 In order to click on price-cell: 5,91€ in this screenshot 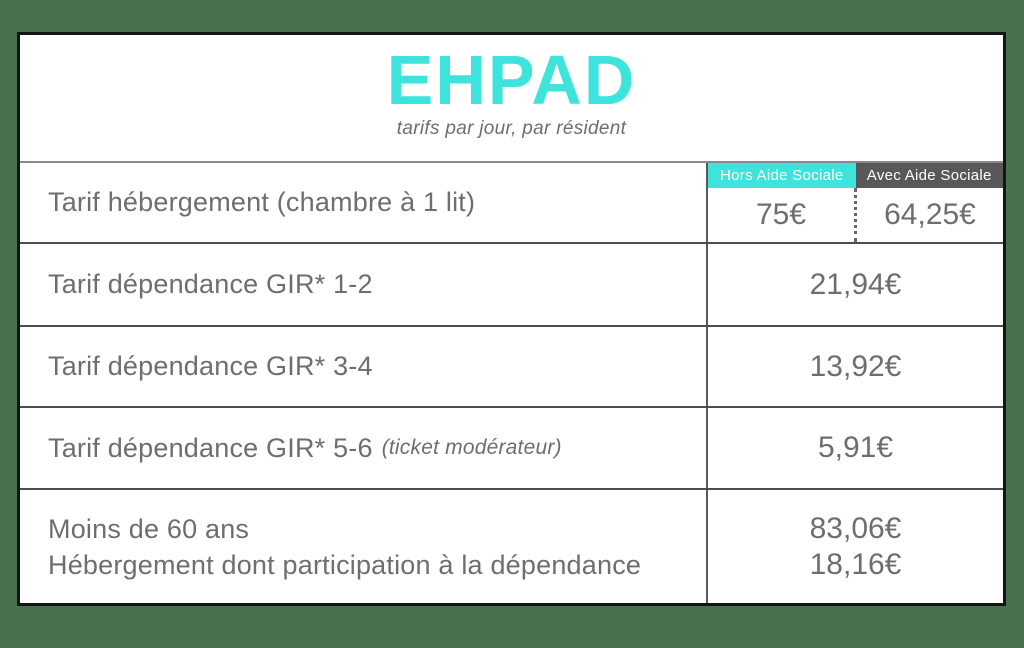, I will do `click(854, 448)`.